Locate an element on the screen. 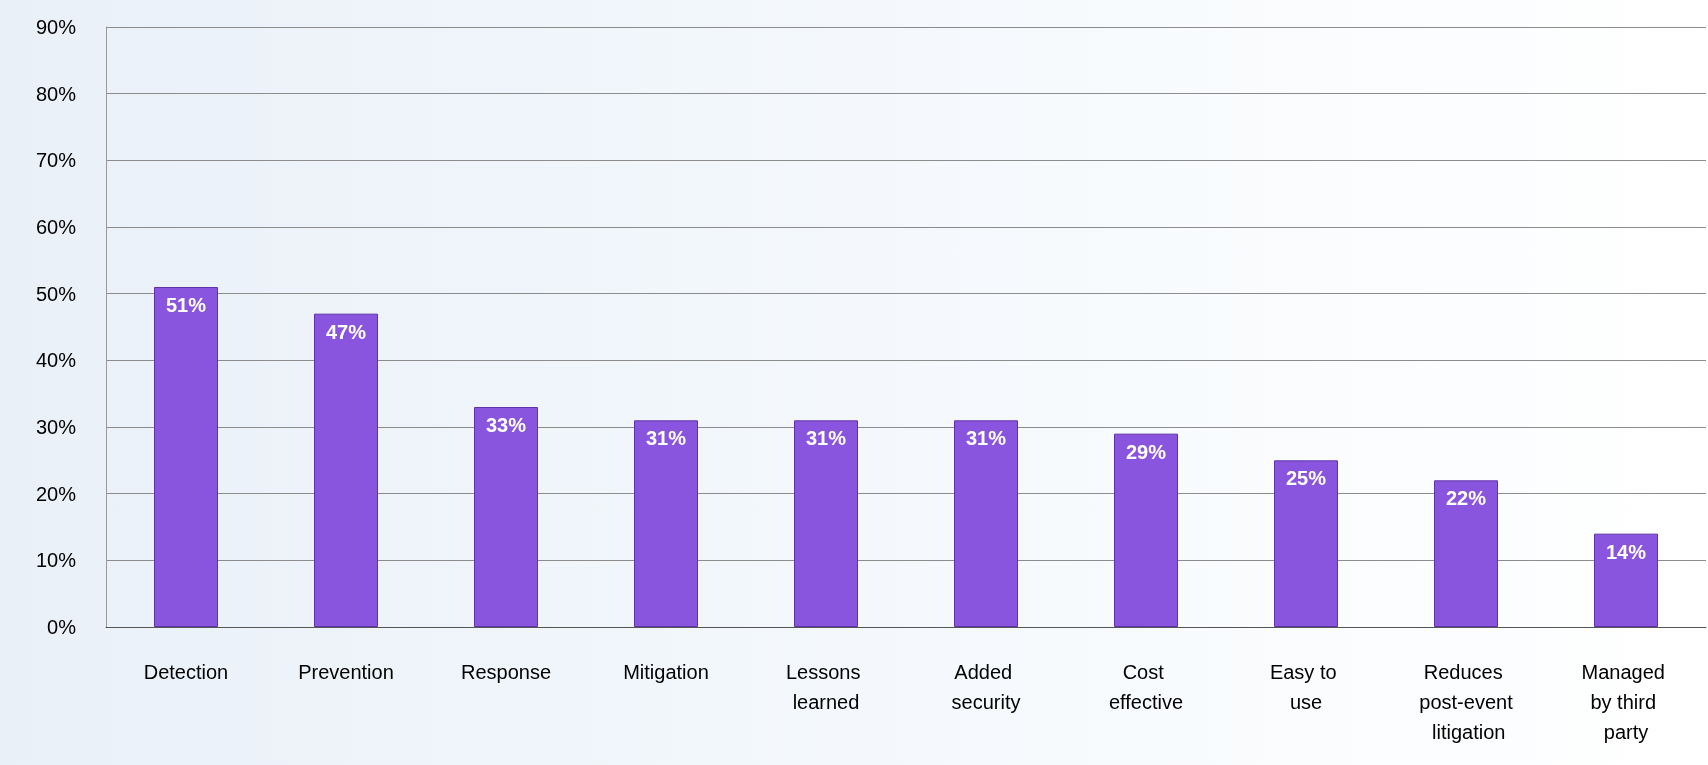 The width and height of the screenshot is (1708, 765). y-tick-label: 10% is located at coordinates (56, 560).